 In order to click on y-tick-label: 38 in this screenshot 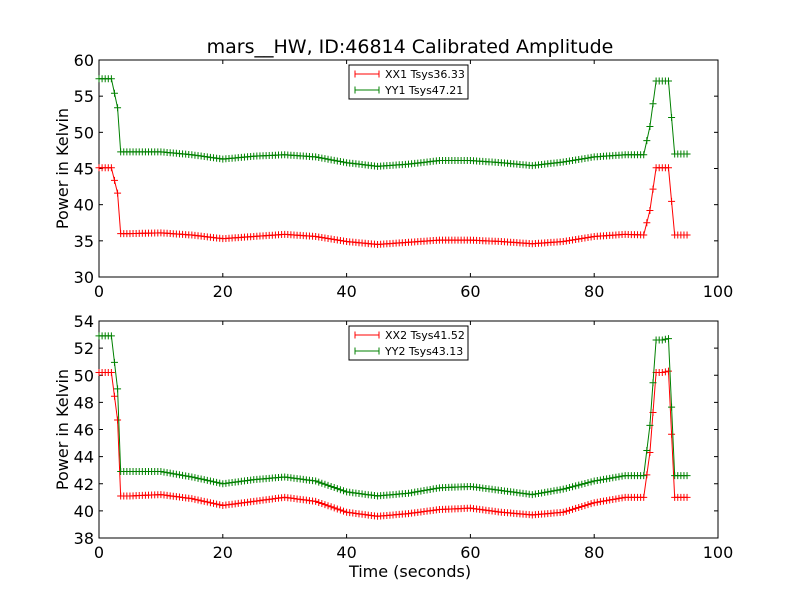, I will do `click(84, 538)`.